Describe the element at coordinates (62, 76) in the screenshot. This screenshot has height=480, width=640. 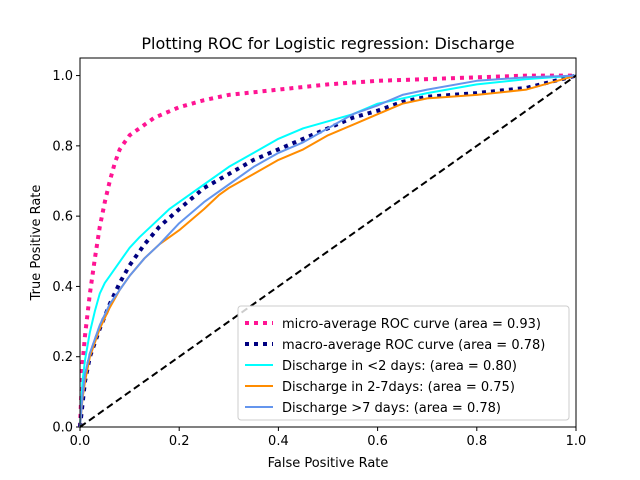
I see `y-tick-label: 1.0` at that location.